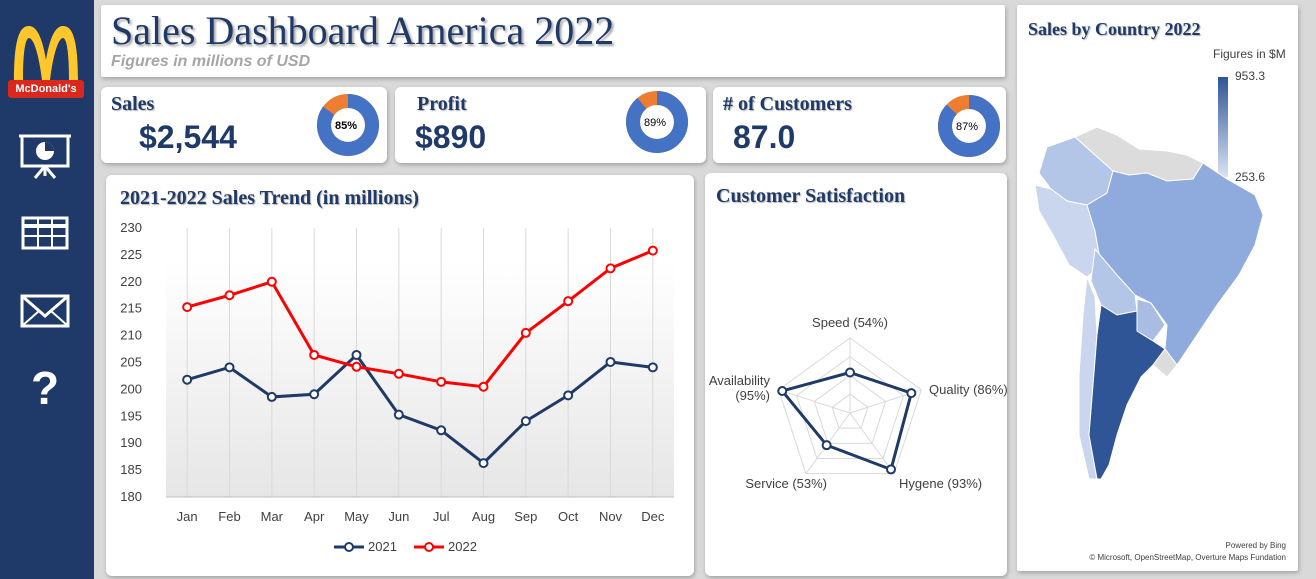  What do you see at coordinates (131, 335) in the screenshot?
I see `y-tick-label: 210` at bounding box center [131, 335].